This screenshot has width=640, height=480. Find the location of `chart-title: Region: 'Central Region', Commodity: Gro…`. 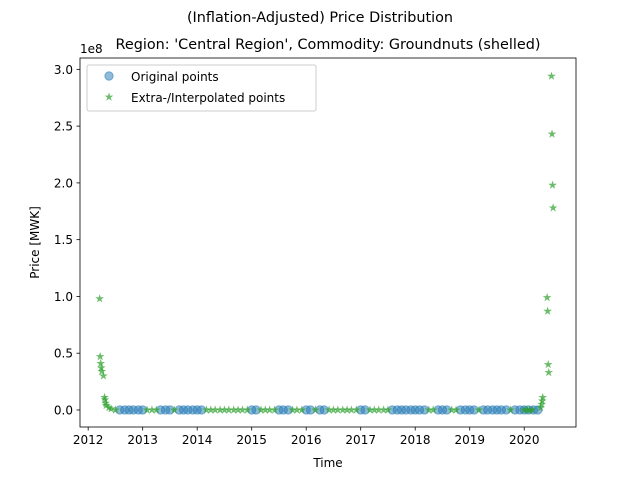

chart-title: Region: 'Central Region', Commodity: Gro… is located at coordinates (328, 45).